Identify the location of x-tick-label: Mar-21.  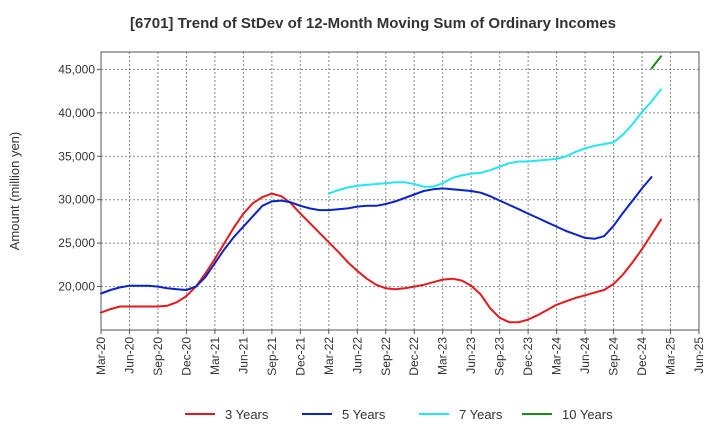
(215, 356).